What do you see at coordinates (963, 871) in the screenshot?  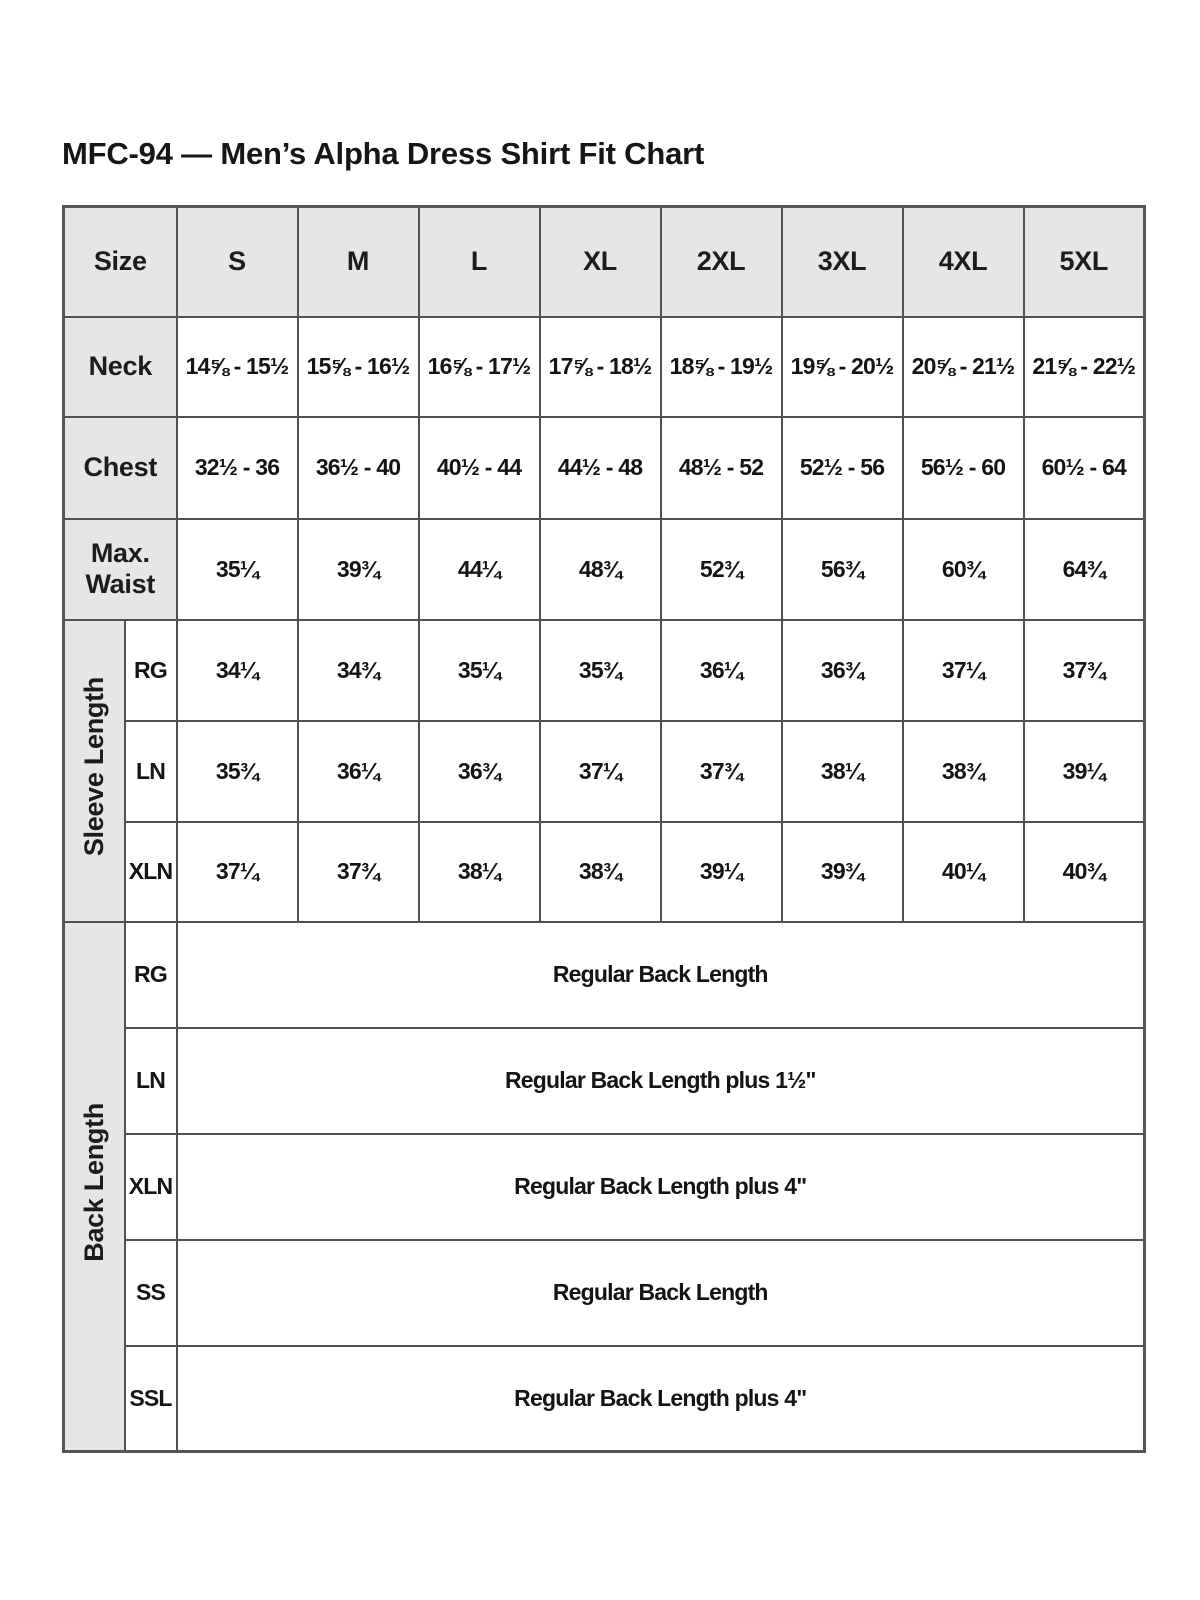 I see `sleeve-xln-value-cell: 40¼` at bounding box center [963, 871].